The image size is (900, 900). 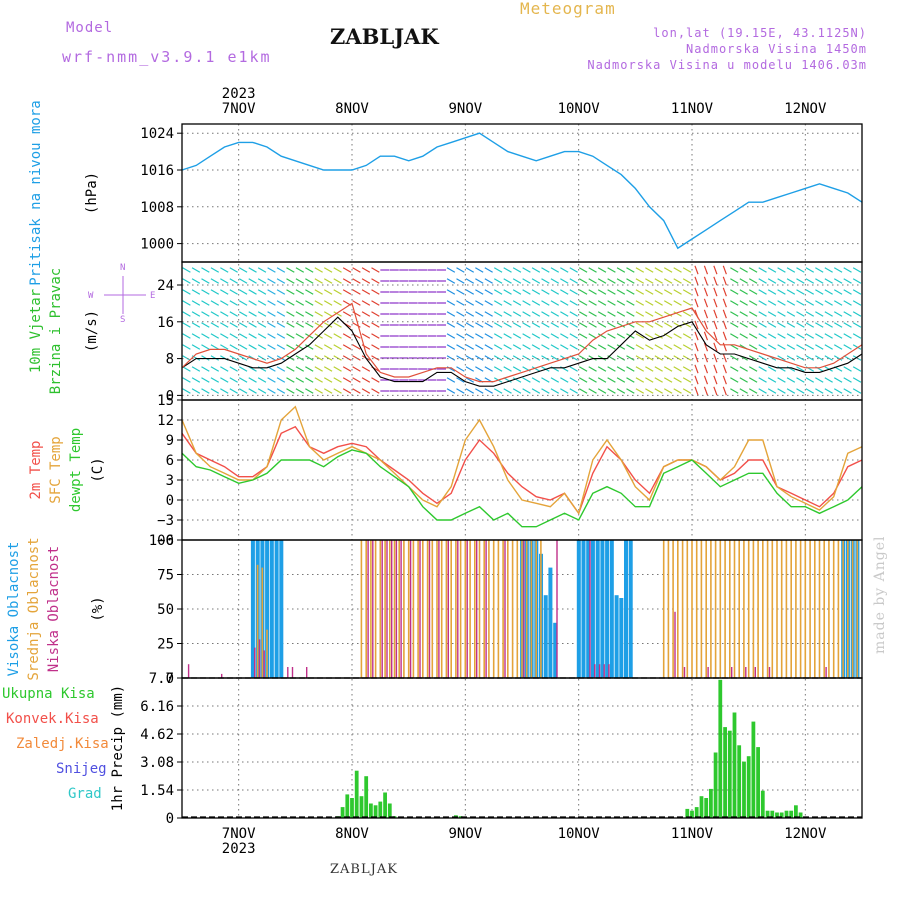 I want to click on precip-legend-item: Ukupna Kisa, so click(x=48, y=694).